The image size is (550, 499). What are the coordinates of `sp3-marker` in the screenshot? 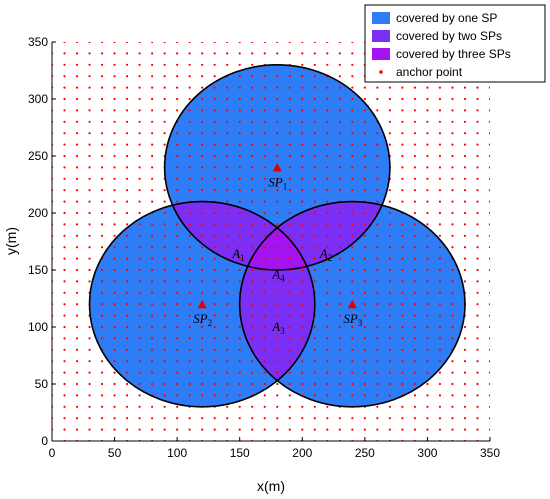 It's located at (352, 304).